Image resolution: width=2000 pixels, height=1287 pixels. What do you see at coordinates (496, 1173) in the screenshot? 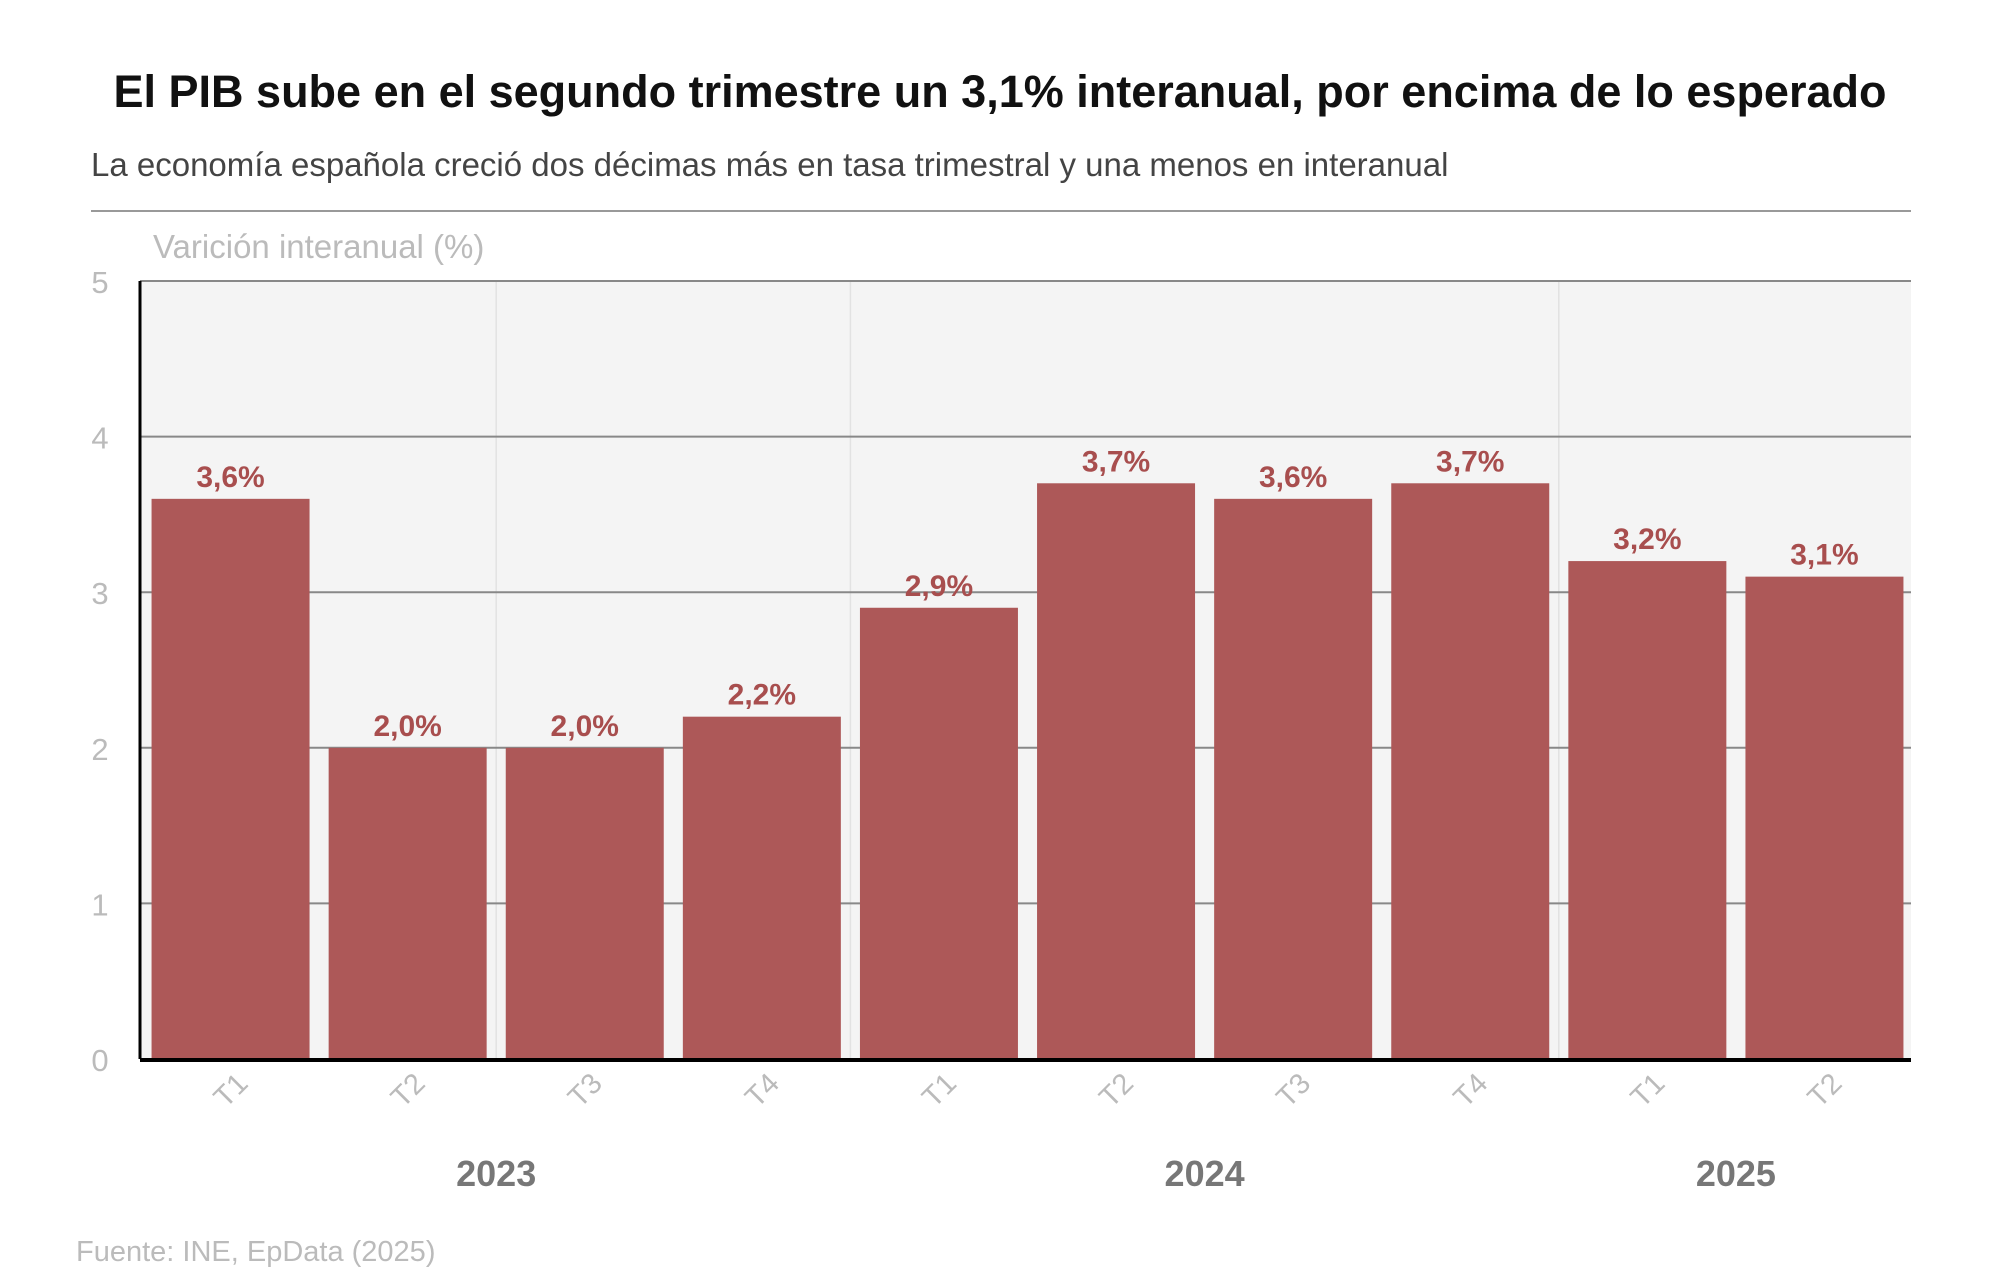
I see `year-label: 2023` at bounding box center [496, 1173].